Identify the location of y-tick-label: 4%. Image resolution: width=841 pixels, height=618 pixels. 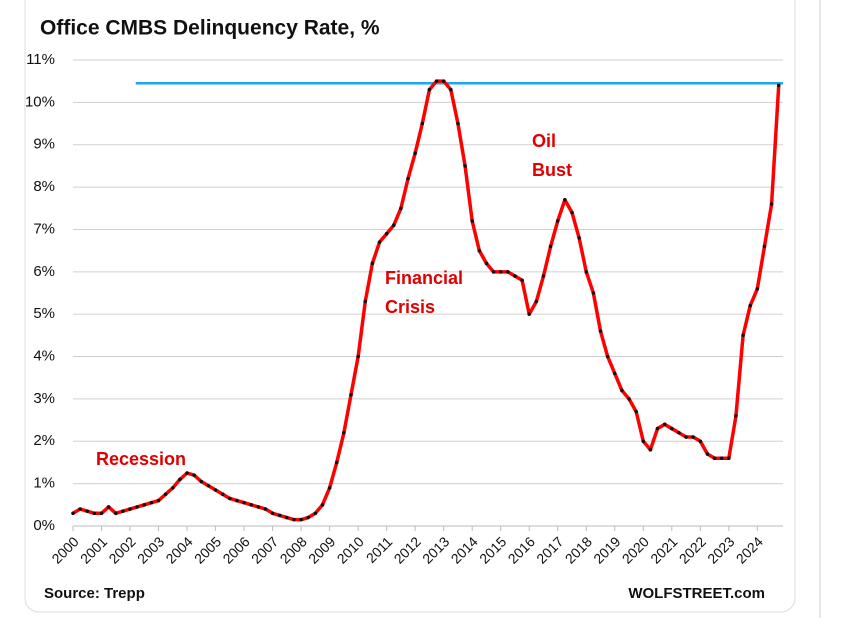
(44, 356).